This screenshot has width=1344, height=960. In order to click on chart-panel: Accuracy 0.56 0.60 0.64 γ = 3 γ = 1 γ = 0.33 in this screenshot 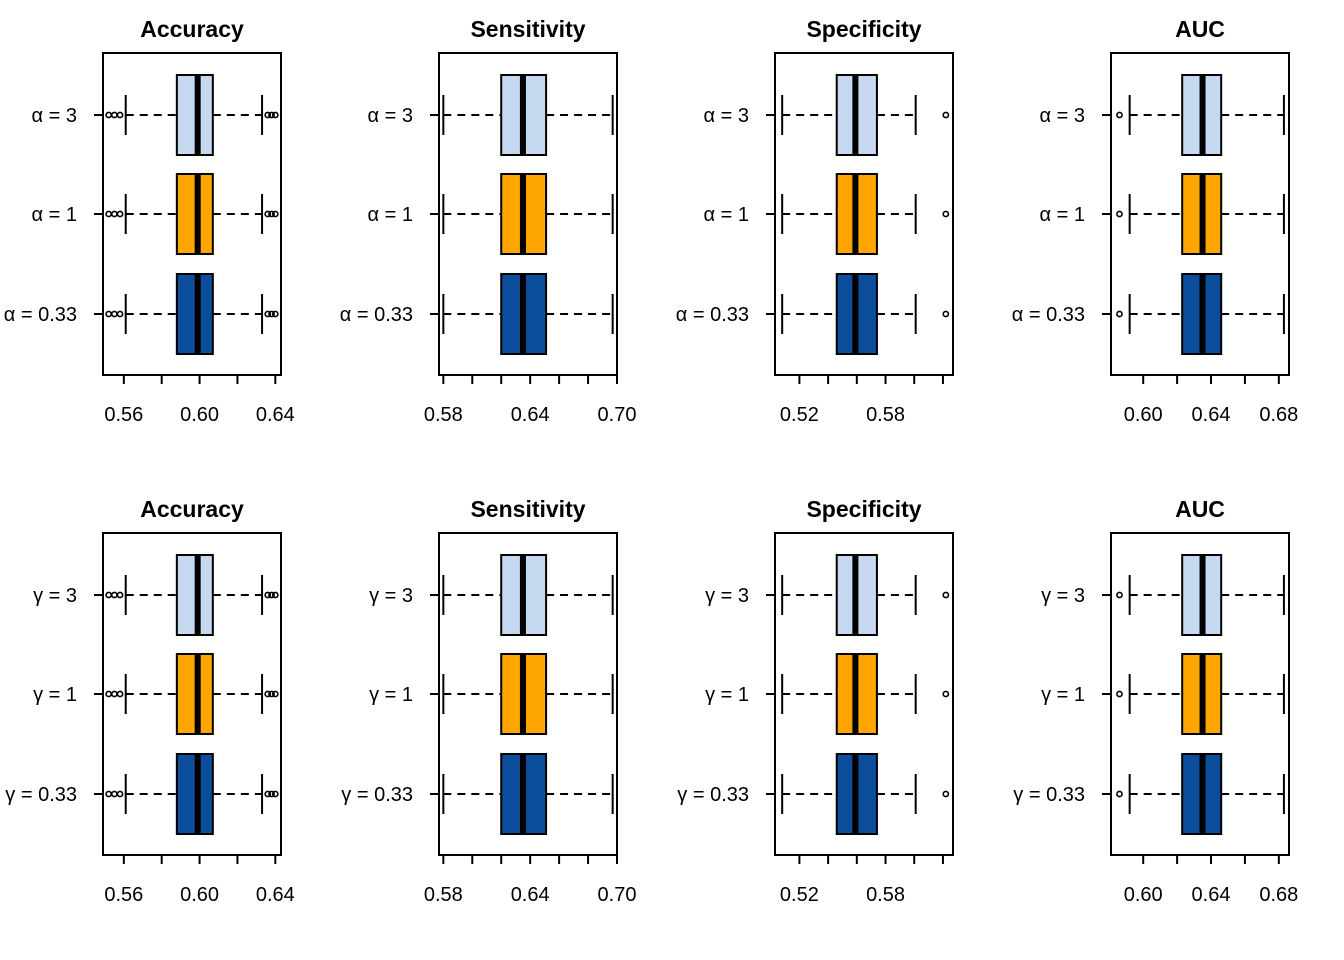, I will do `click(150, 701)`.